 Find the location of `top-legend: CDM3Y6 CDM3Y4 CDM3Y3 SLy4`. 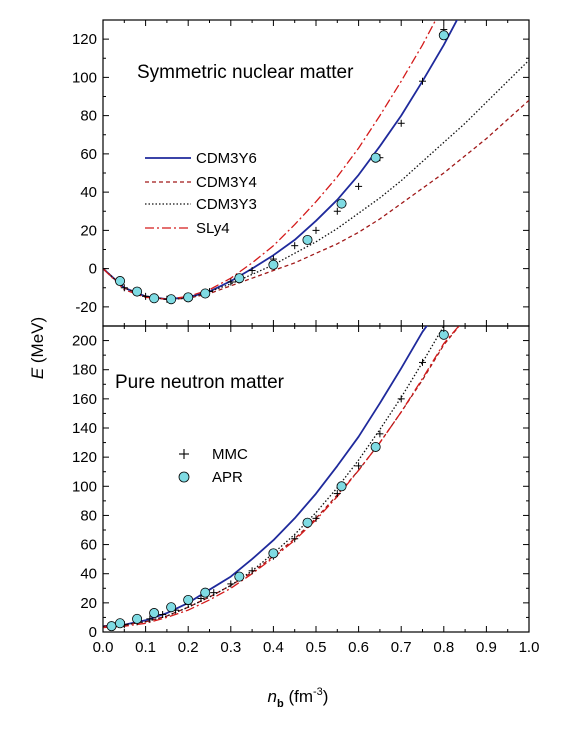

top-legend: CDM3Y6 CDM3Y4 CDM3Y3 SLy4 is located at coordinates (201, 193).